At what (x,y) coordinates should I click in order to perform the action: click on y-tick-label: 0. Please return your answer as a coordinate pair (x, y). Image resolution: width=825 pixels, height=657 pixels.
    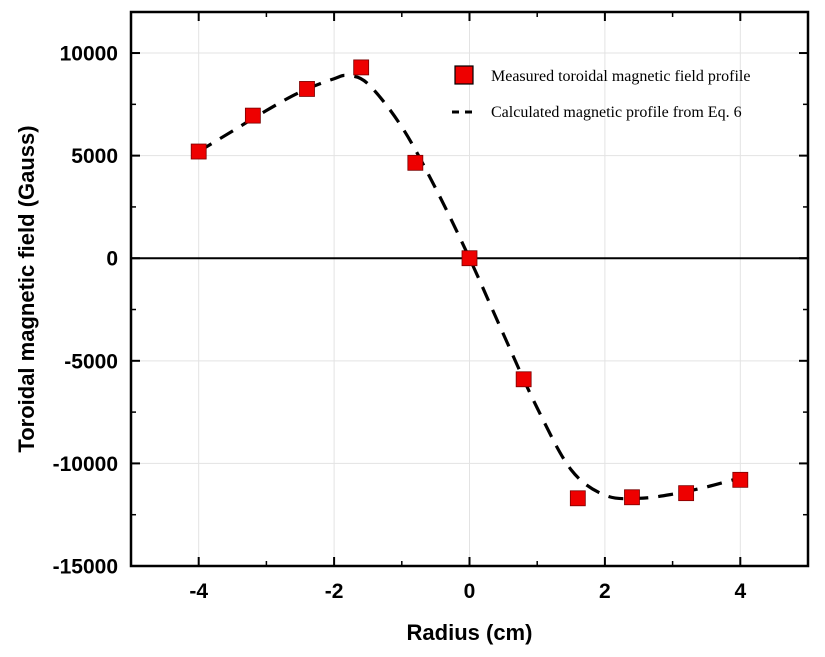
    Looking at the image, I should click on (112, 259).